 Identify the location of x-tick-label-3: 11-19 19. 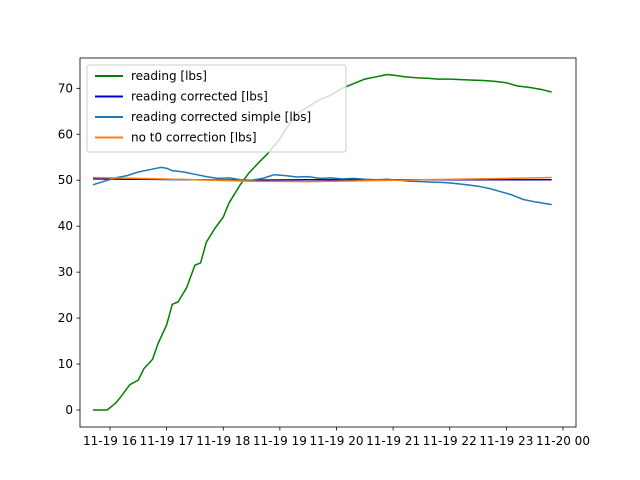
(280, 441).